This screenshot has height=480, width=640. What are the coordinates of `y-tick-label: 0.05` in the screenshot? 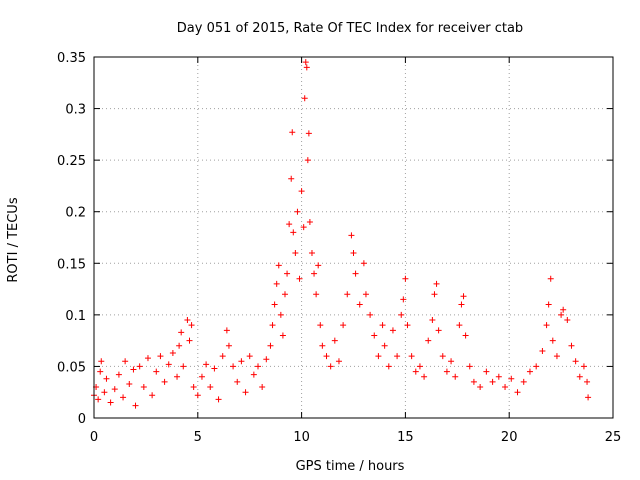 It's located at (71, 367).